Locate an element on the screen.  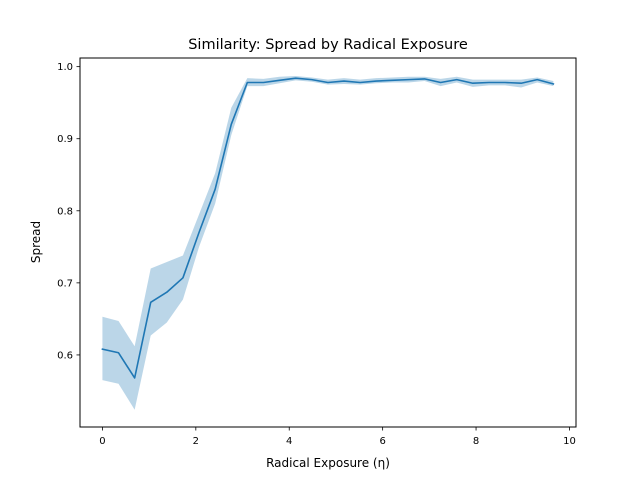
x-tick-label: 8 is located at coordinates (476, 441).